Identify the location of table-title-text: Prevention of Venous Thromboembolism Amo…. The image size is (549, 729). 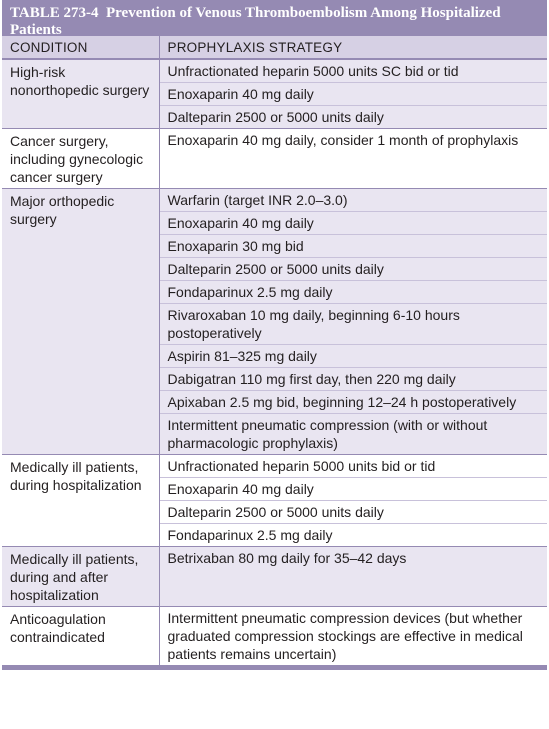
(255, 21).